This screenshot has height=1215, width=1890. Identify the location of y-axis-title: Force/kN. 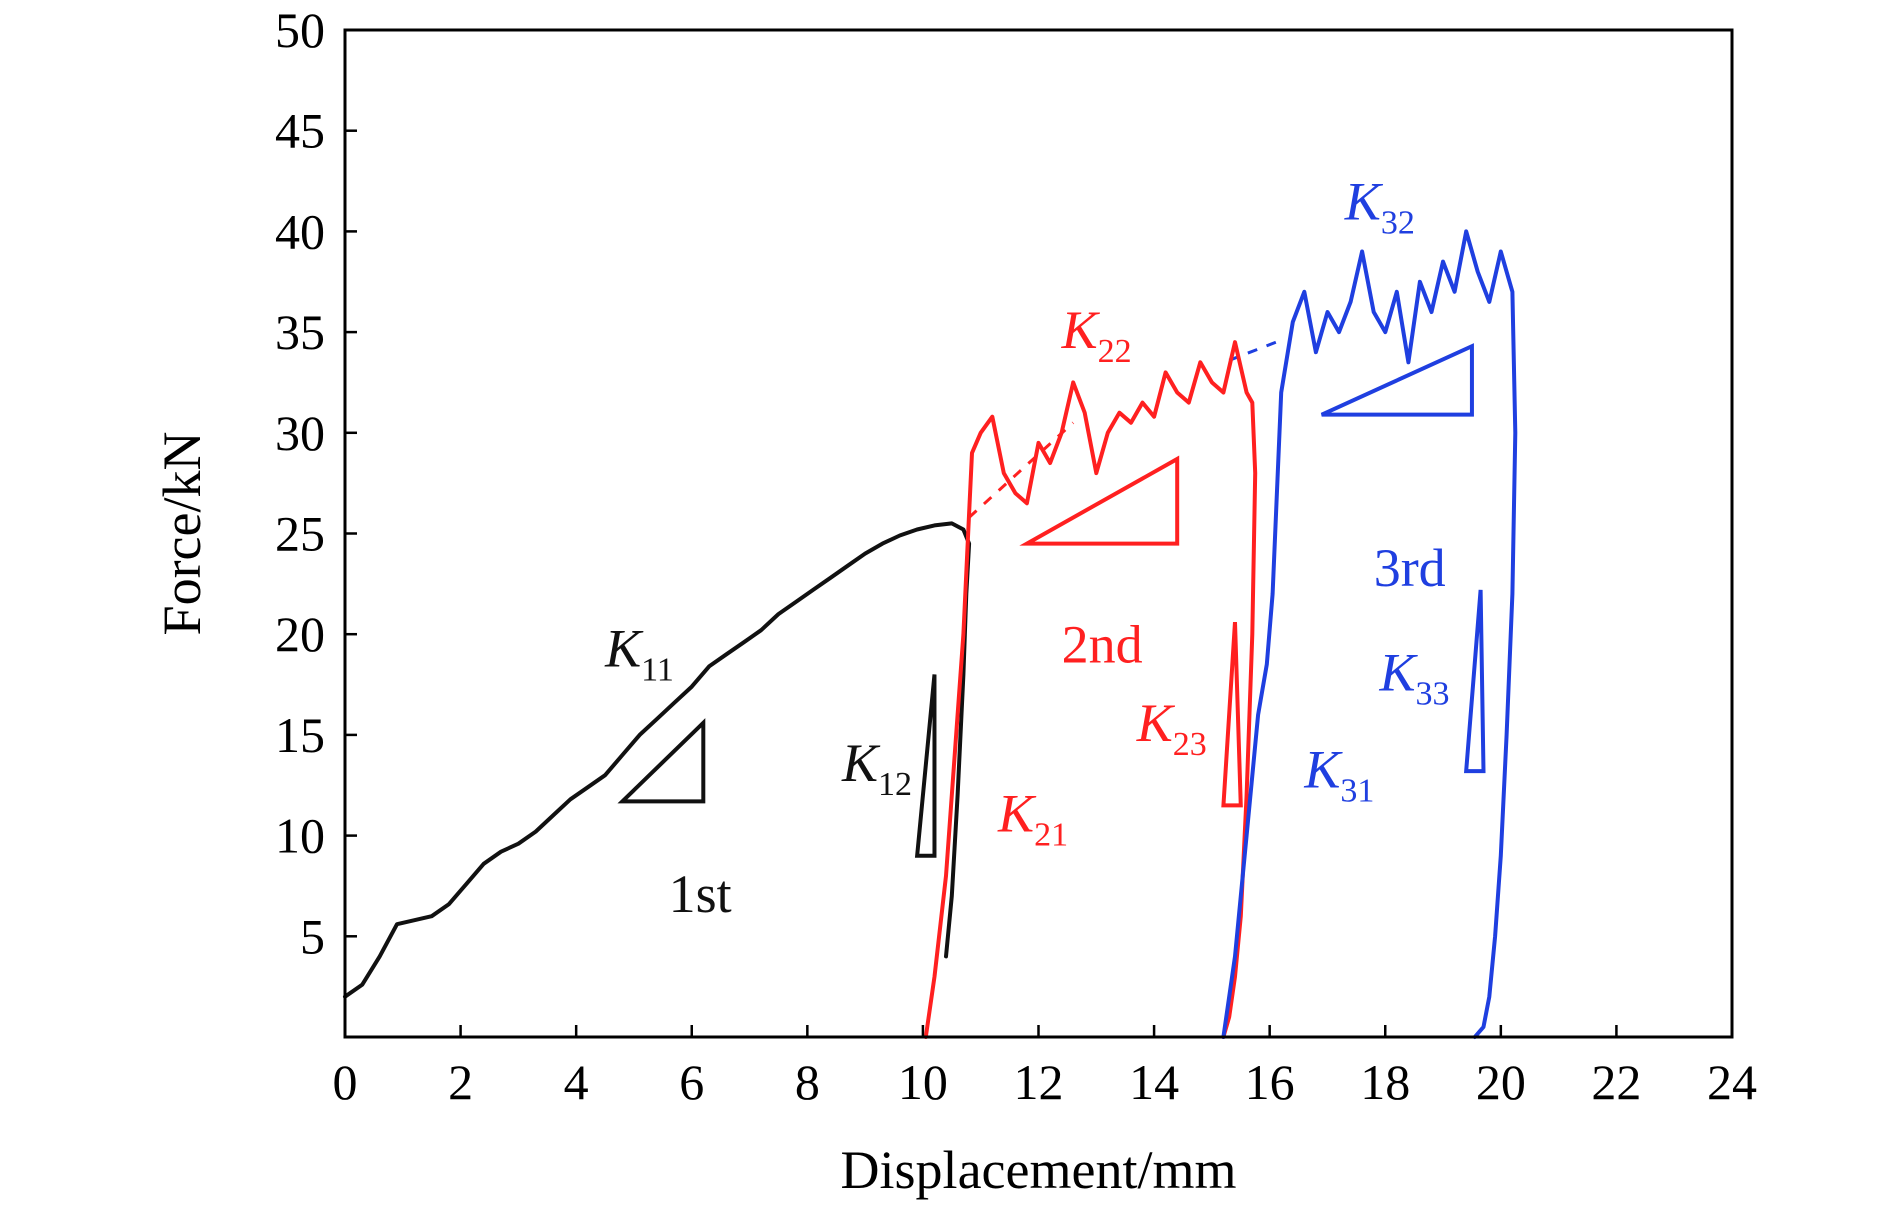
(182, 534).